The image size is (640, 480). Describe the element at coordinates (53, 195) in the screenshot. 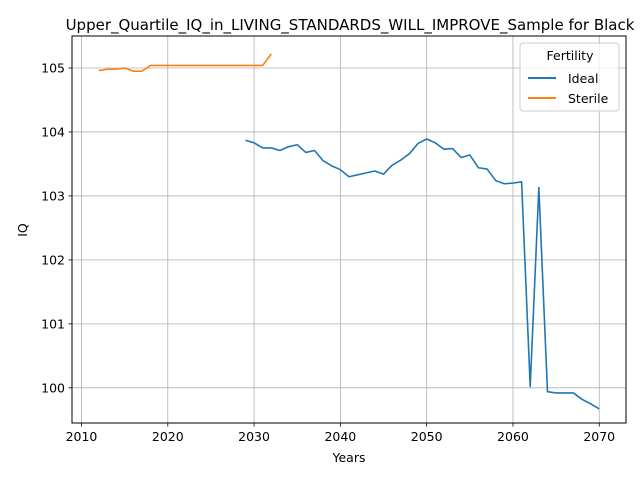

I see `y-tick-label: 103` at that location.